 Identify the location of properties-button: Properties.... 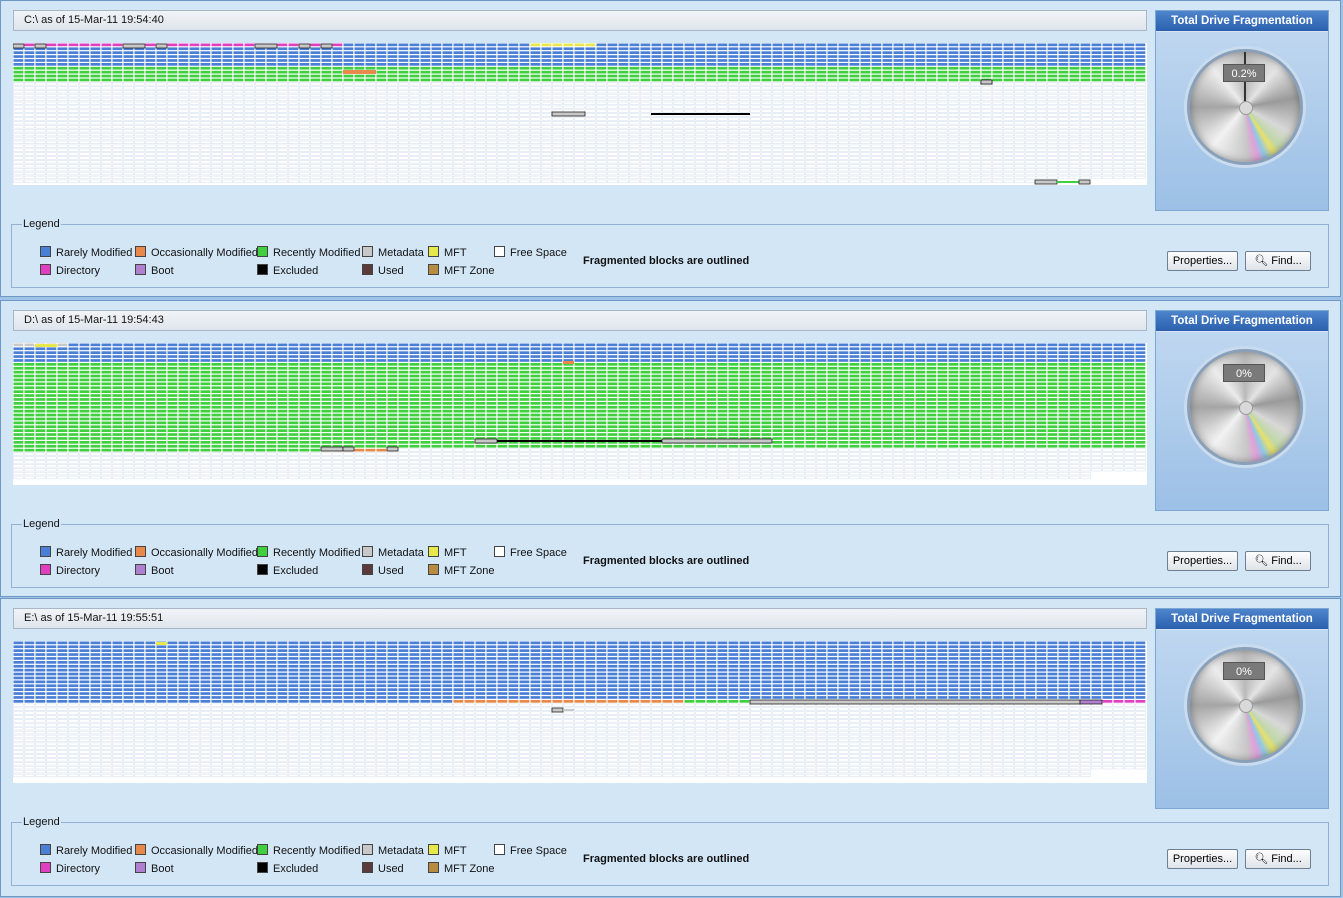
(1202, 261).